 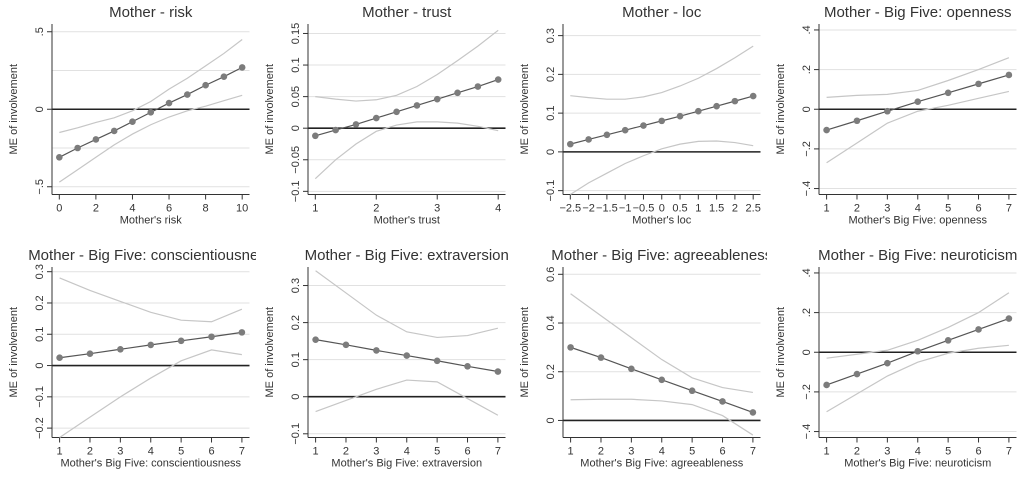 I want to click on y-tick-label: −.4, so click(x=807, y=431).